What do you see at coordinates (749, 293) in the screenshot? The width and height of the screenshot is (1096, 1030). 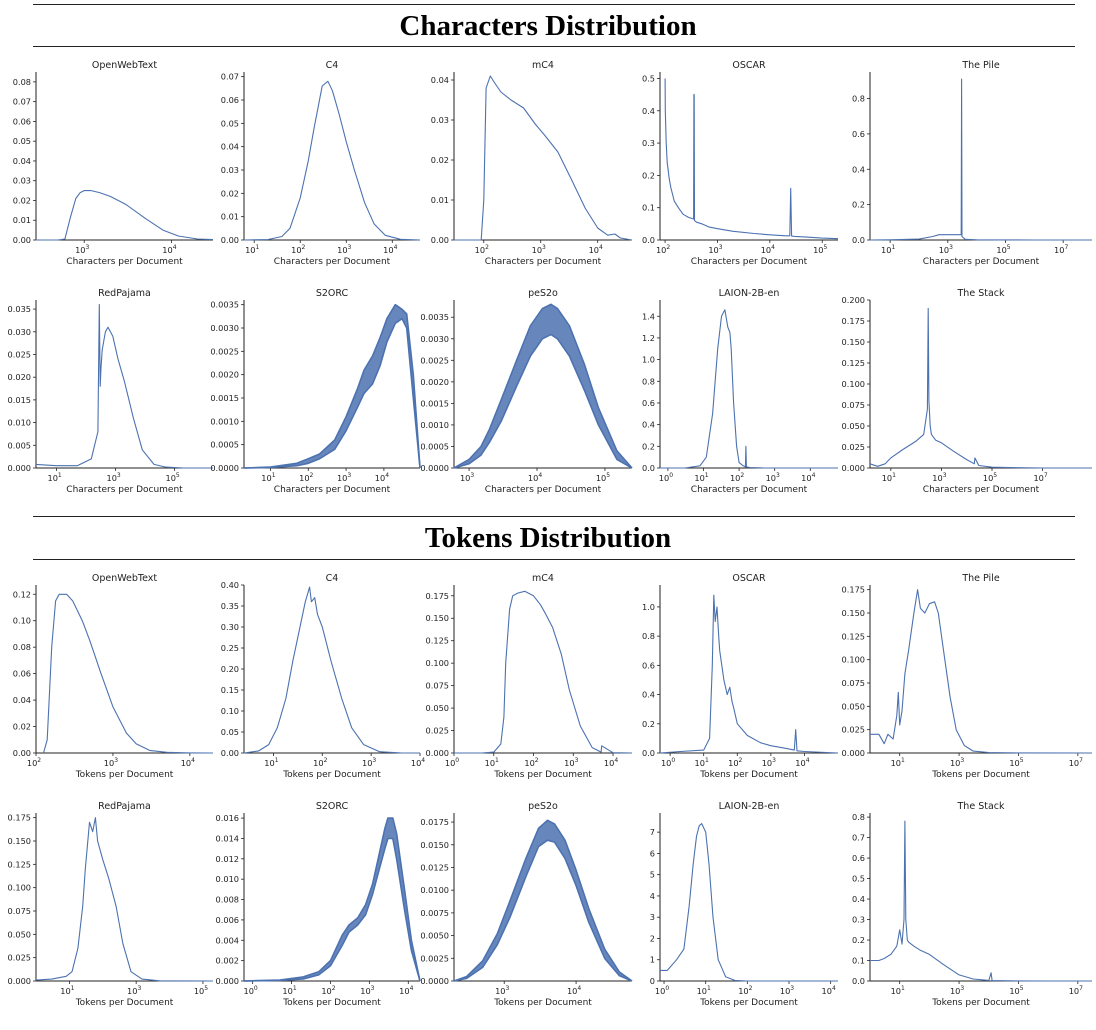 I see `subplot-title: LAION-2B-en` at bounding box center [749, 293].